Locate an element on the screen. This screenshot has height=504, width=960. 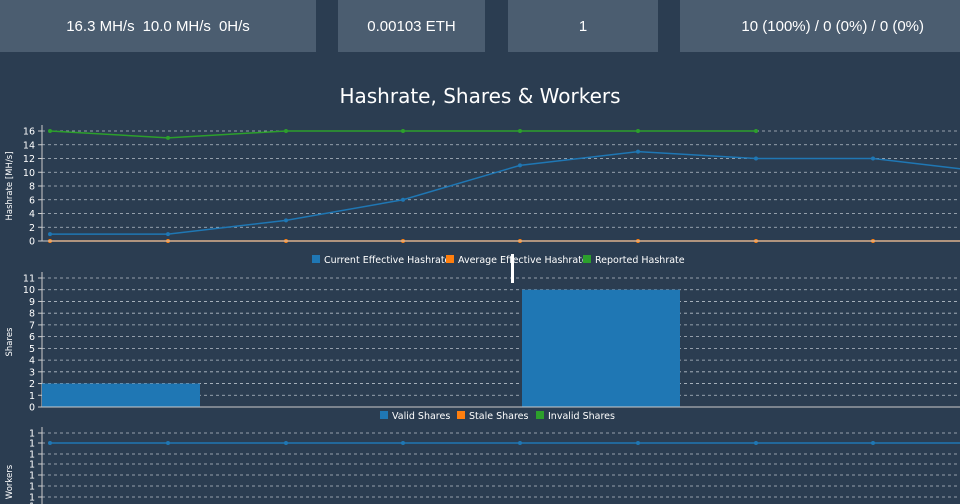
hashrate-chart-tick-label: 0 is located at coordinates (32, 242).